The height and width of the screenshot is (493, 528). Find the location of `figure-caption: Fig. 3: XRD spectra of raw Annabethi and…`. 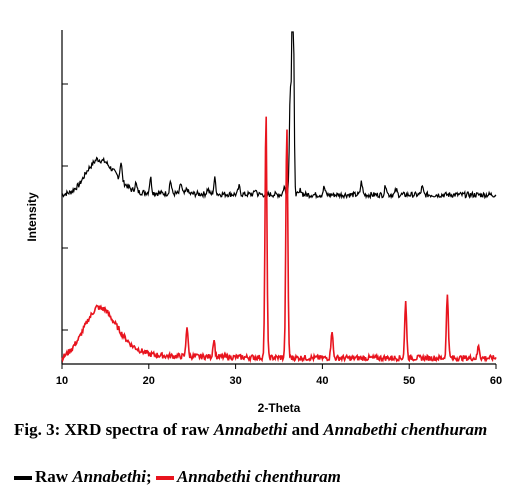

figure-caption: Fig. 3: XRD spectra of raw Annabethi and… is located at coordinates (264, 429).